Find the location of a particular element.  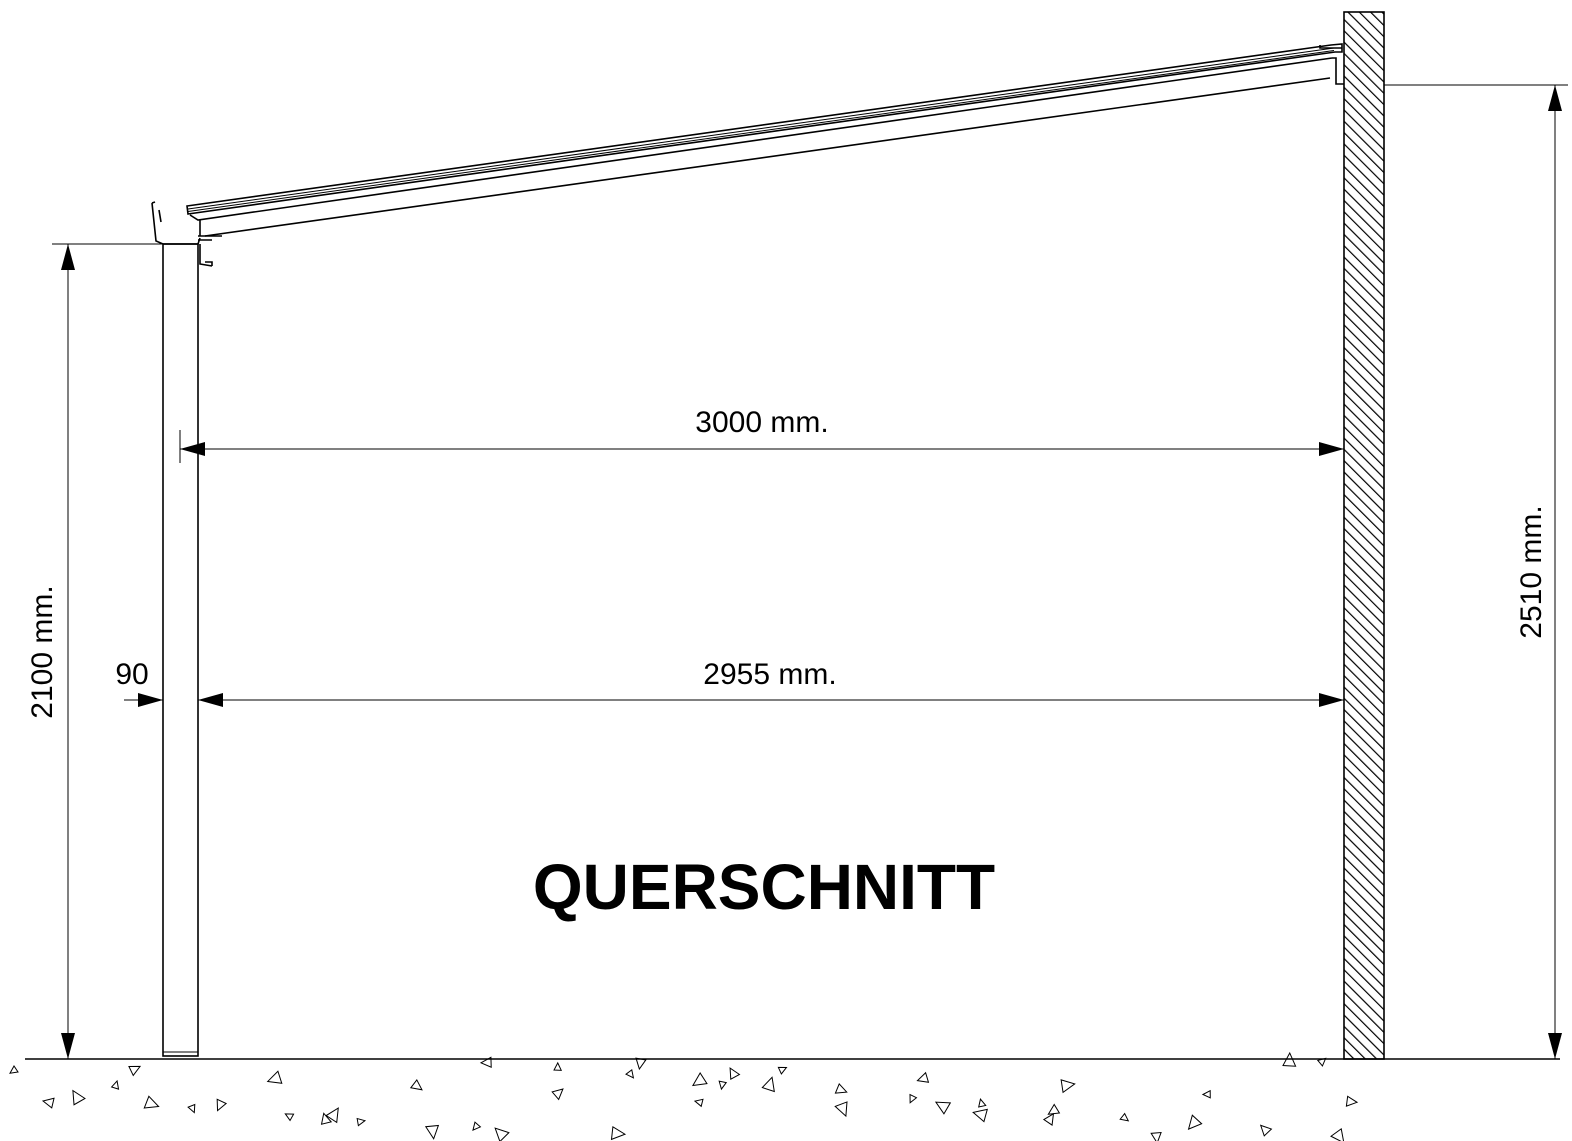

drawing-title: QUERSCHNITT is located at coordinates (764, 887).